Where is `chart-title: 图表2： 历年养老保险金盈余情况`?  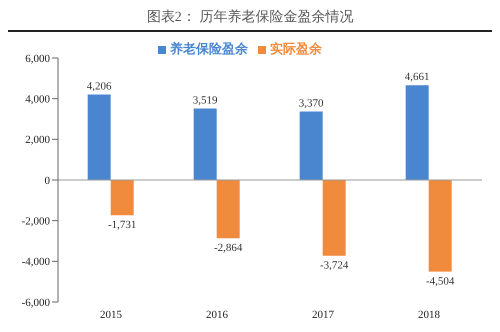
chart-title: 图表2： 历年养老保险金盈余情况 is located at coordinates (250, 20).